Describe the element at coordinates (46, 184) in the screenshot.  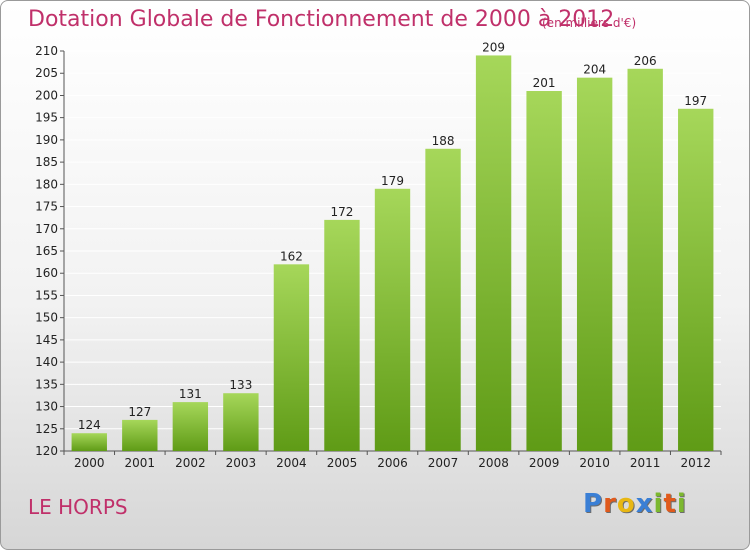
I see `y-tick-label: 180` at that location.